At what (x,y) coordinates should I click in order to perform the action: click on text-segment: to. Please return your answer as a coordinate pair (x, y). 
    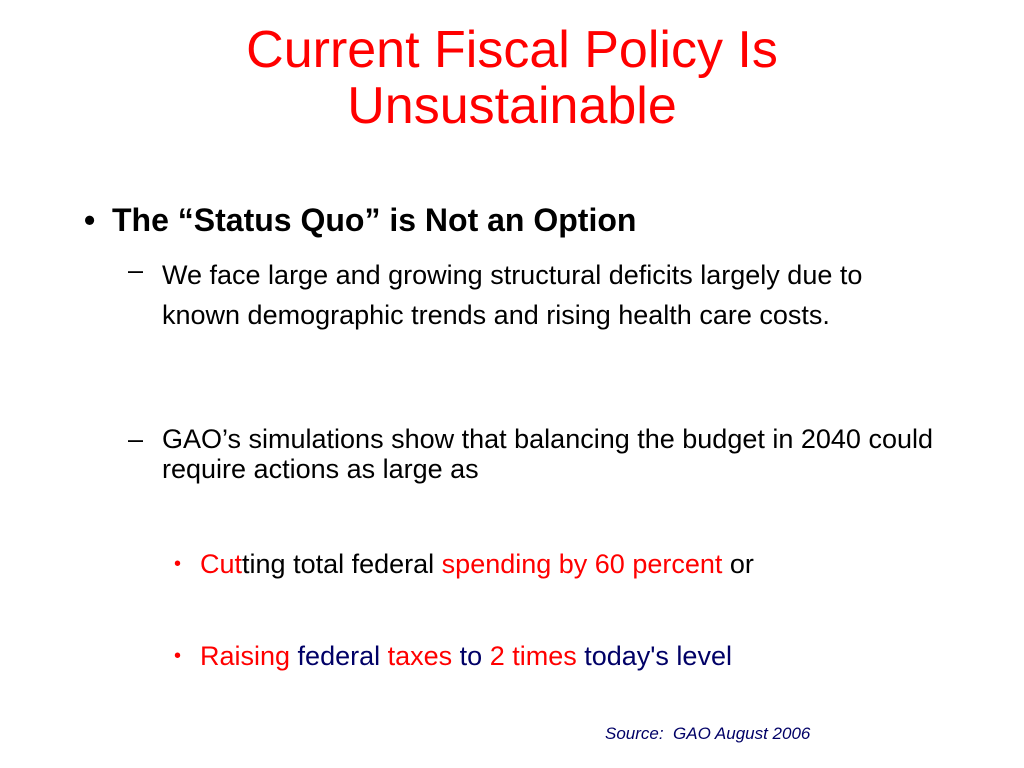
    Looking at the image, I should click on (471, 656).